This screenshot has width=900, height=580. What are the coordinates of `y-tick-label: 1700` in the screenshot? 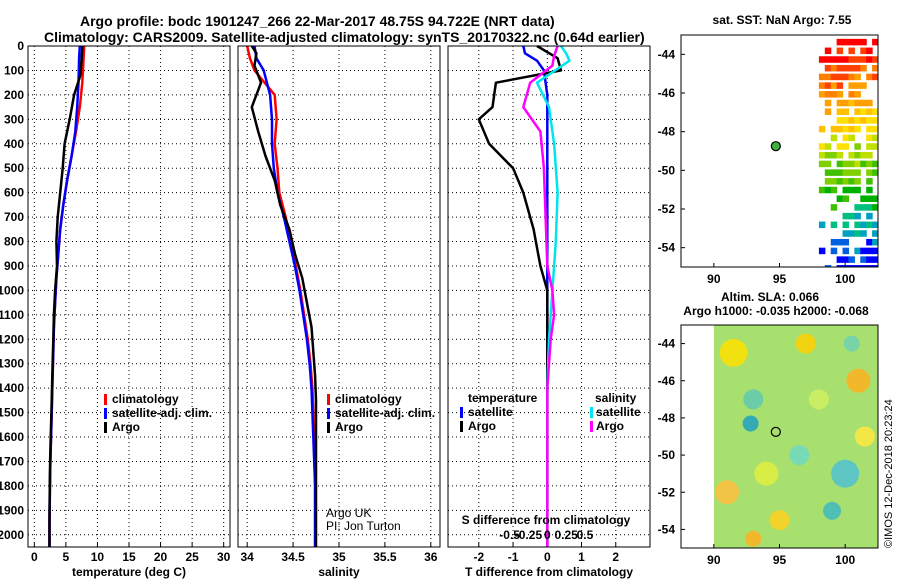 It's located at (12, 461).